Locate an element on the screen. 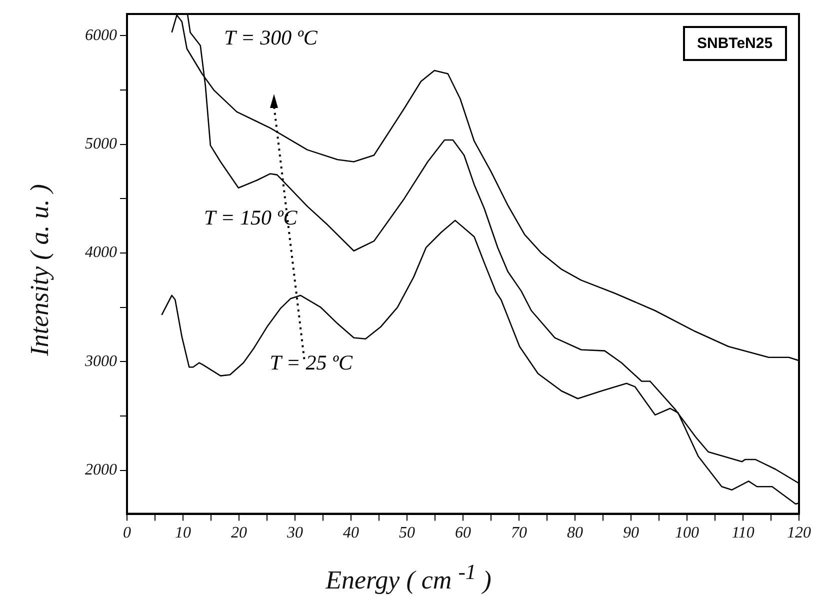 The width and height of the screenshot is (817, 600). x-axis-title: Energy ( cm $^{-1}$ ) is located at coordinates (408, 578).